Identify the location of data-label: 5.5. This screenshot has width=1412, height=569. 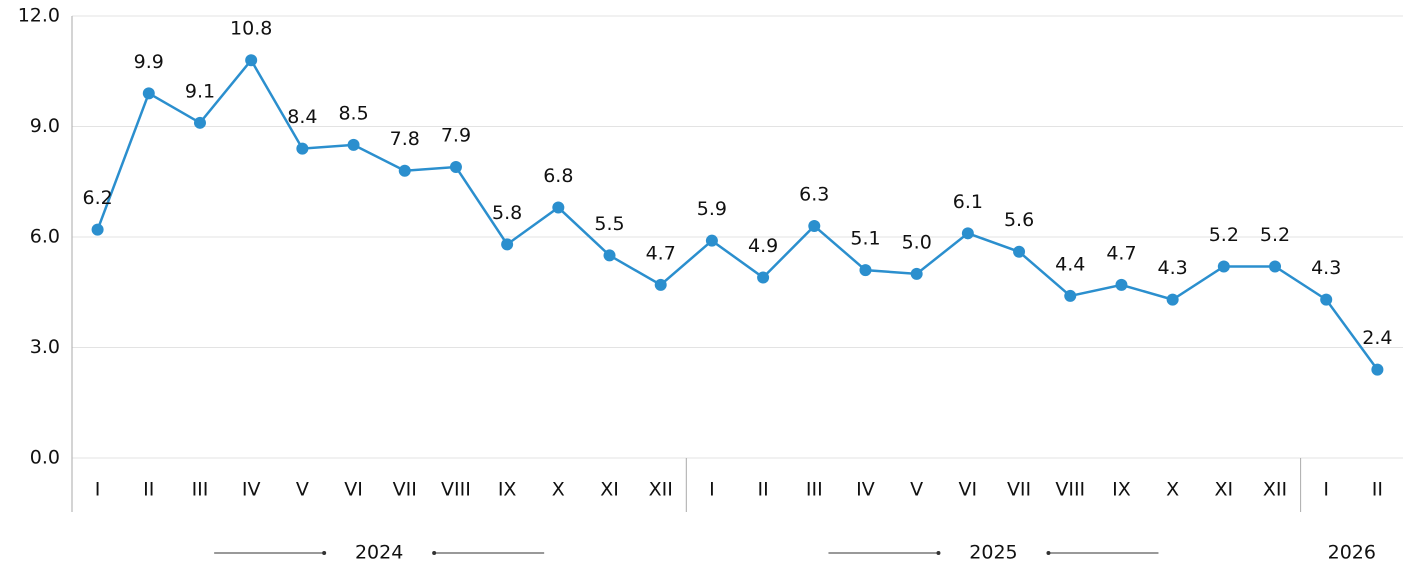
(609, 224).